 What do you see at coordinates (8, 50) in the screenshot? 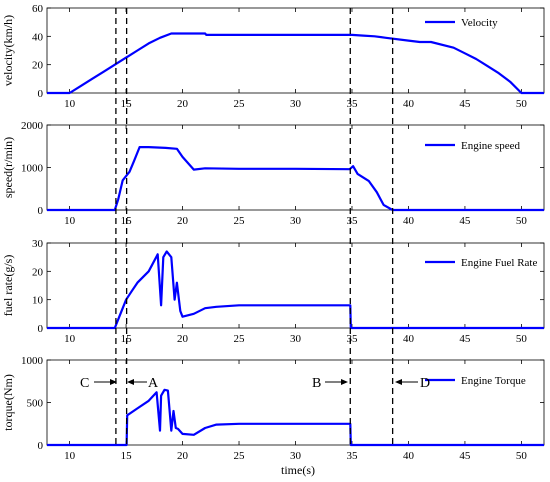
I see `y-axis-label: velocity(km/h)` at bounding box center [8, 50].